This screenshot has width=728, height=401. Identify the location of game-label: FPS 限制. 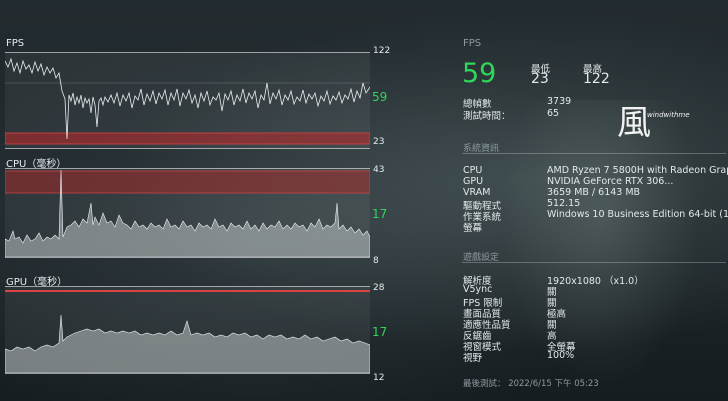
(483, 303).